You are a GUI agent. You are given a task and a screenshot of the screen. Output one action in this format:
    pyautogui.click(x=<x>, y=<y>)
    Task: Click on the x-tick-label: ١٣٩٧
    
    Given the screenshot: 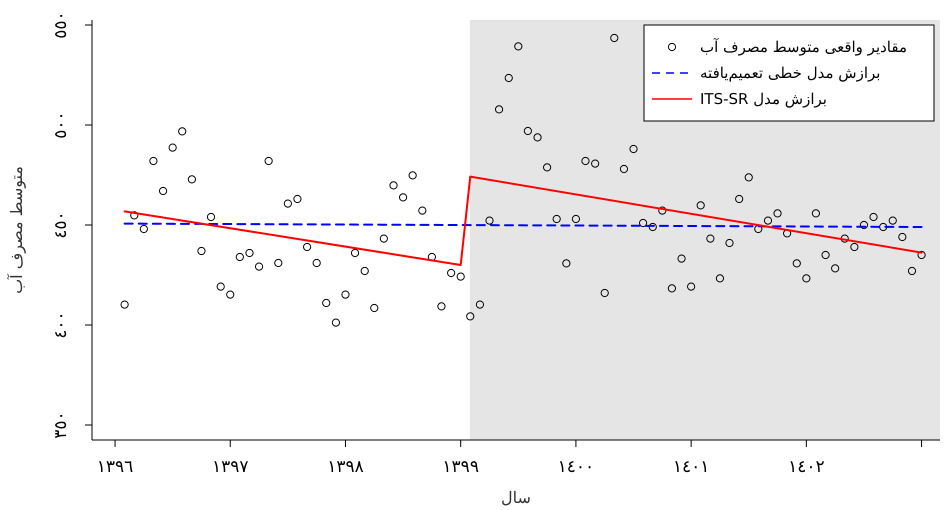 What is the action you would take?
    pyautogui.click(x=230, y=467)
    